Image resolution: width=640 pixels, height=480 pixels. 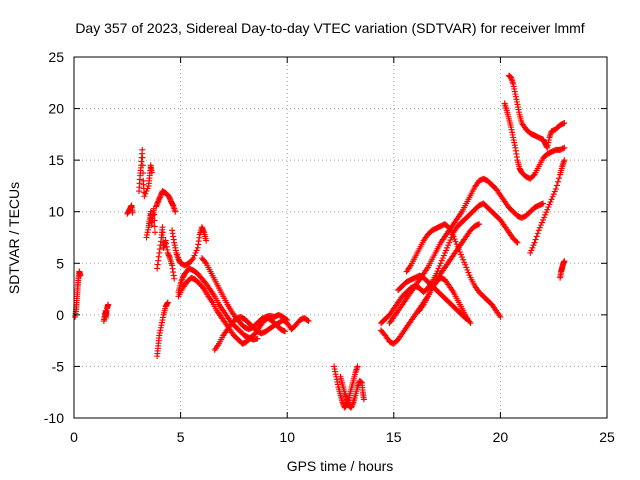 What do you see at coordinates (60, 263) in the screenshot?
I see `y-tick-label: 5` at bounding box center [60, 263].